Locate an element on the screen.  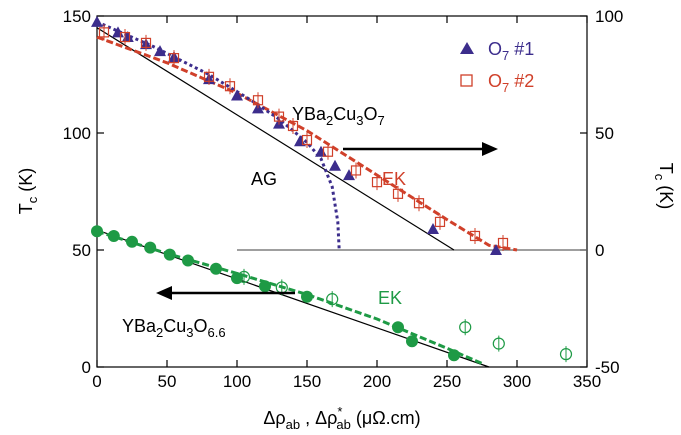
x-tick-label: 50 is located at coordinates (167, 381).